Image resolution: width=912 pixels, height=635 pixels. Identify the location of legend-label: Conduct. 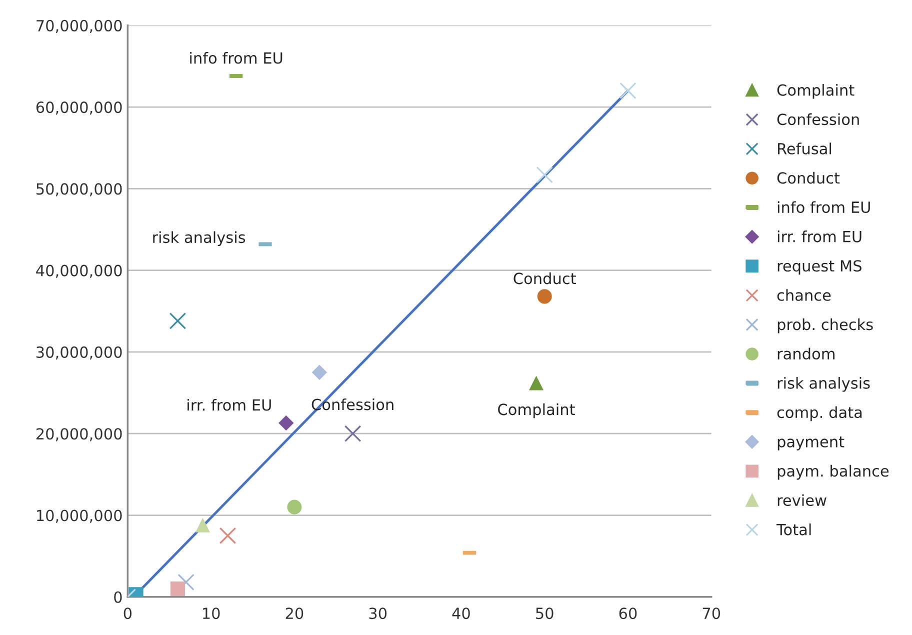
(808, 178).